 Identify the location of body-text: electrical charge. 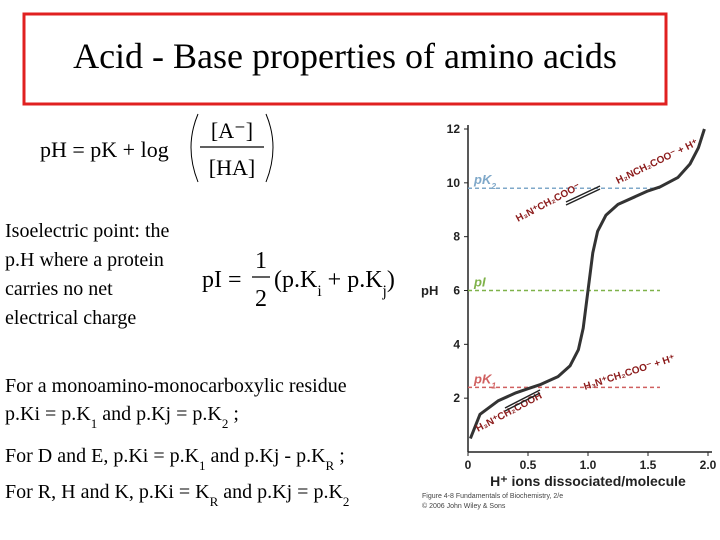
(70, 318).